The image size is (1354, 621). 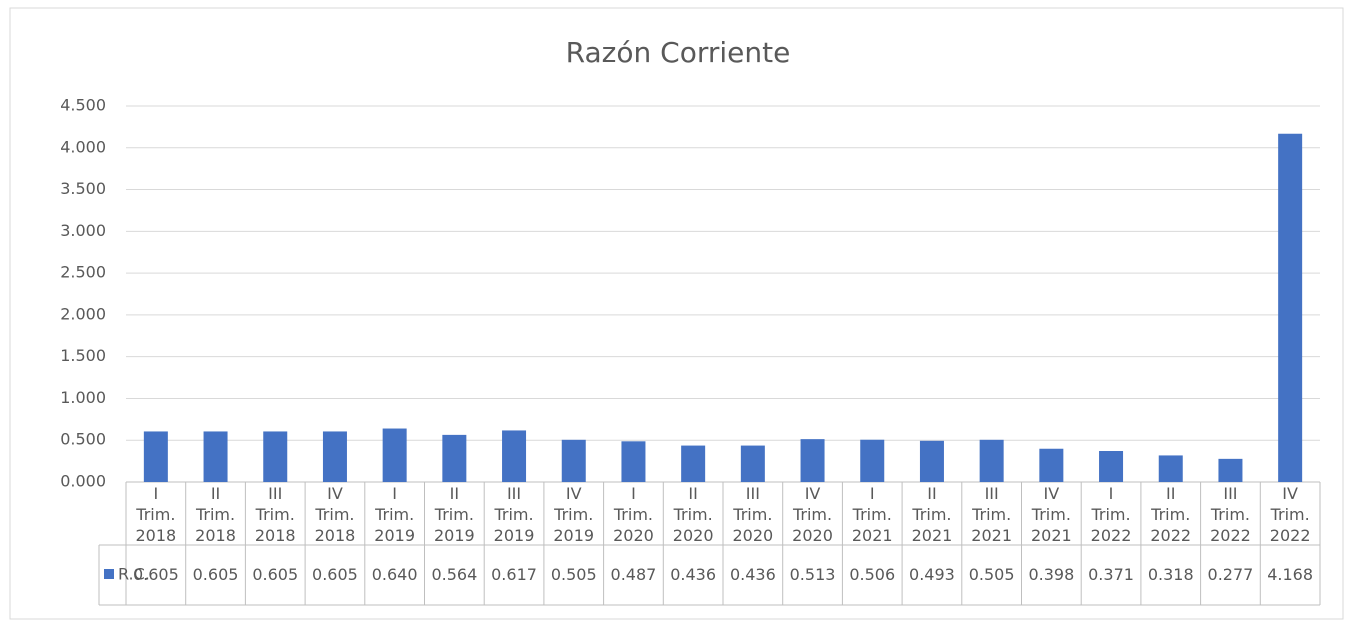 I want to click on table-value: 0.398, so click(x=1051, y=574).